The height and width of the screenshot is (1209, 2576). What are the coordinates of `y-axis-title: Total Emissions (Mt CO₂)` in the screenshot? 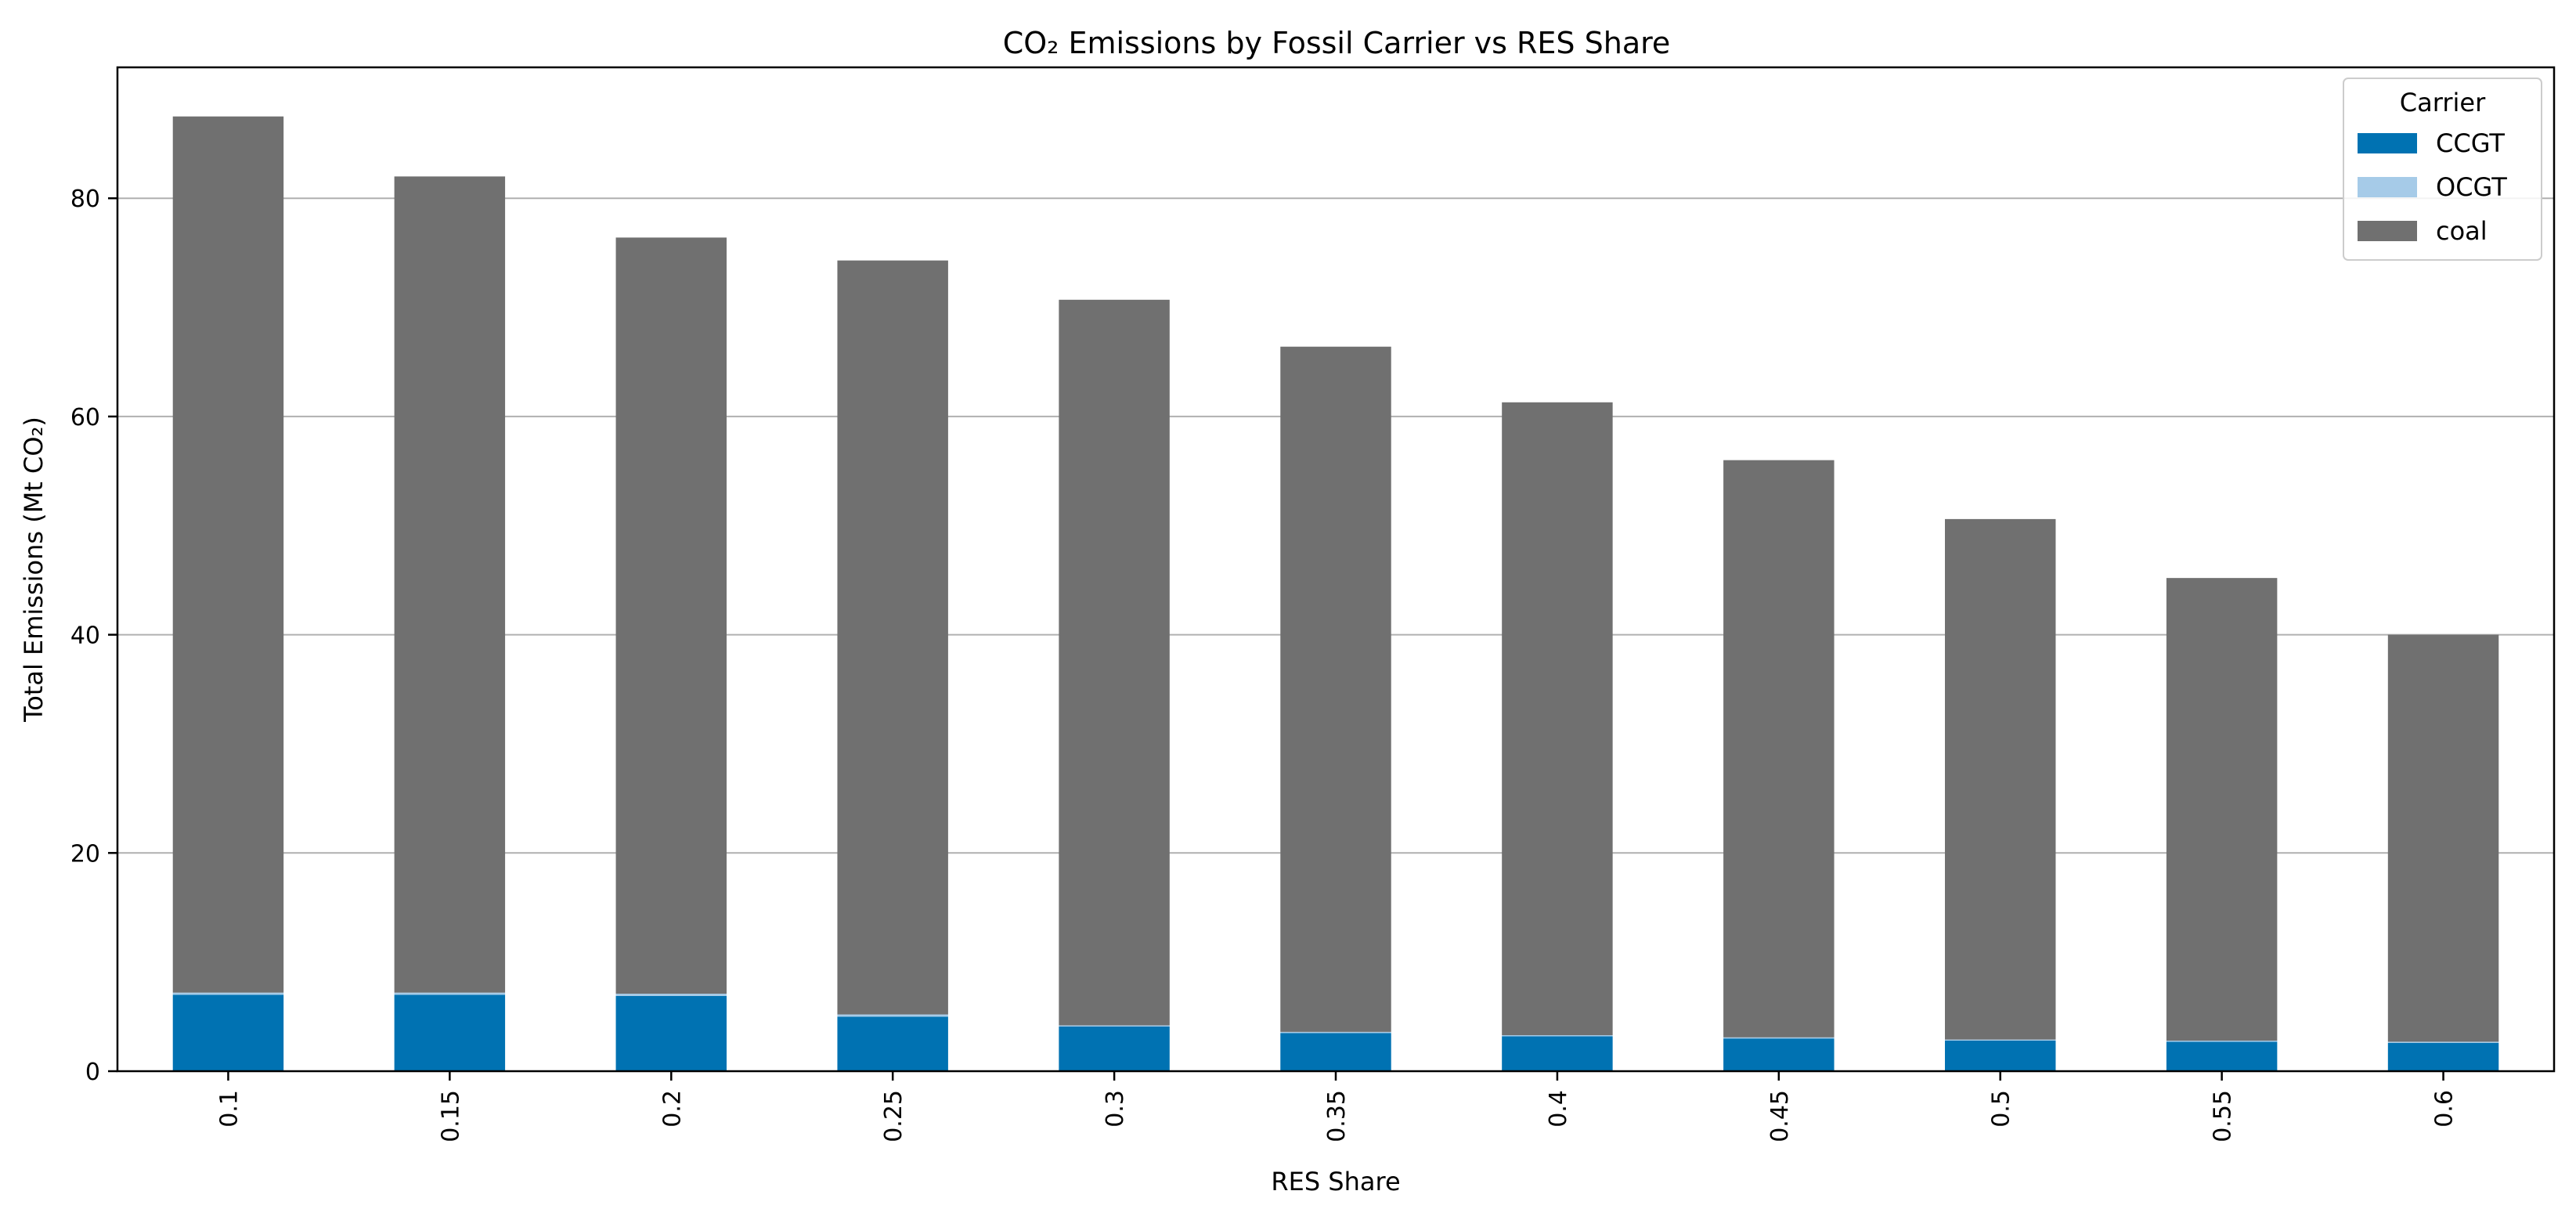 It's located at (34, 570).